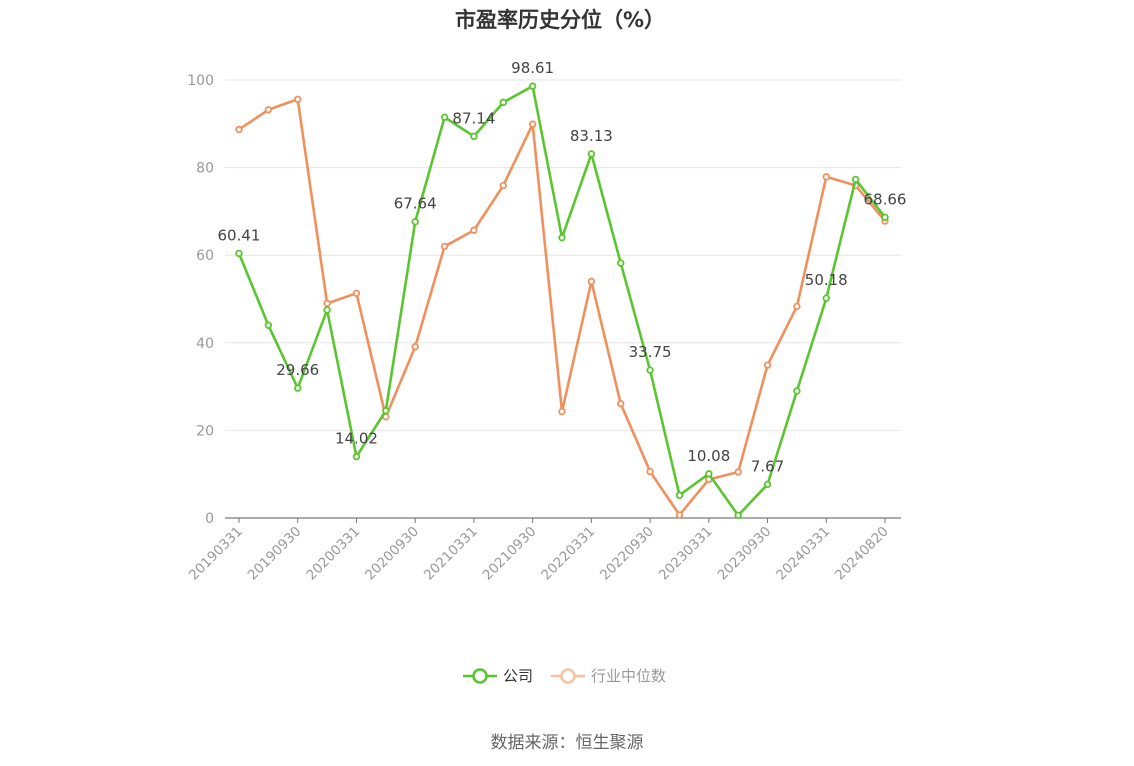 This screenshot has width=1134, height=766. Describe the element at coordinates (498, 676) in the screenshot. I see `legend-item-company: 公司` at that location.